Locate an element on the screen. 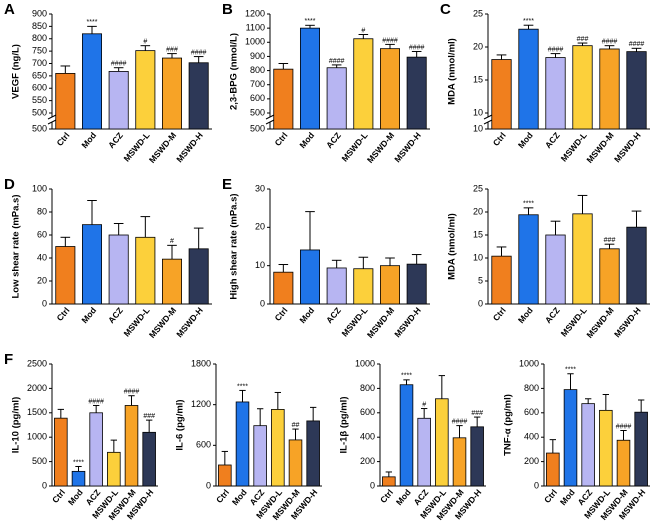 The image size is (656, 532). panel-letter: D is located at coordinates (9, 184).